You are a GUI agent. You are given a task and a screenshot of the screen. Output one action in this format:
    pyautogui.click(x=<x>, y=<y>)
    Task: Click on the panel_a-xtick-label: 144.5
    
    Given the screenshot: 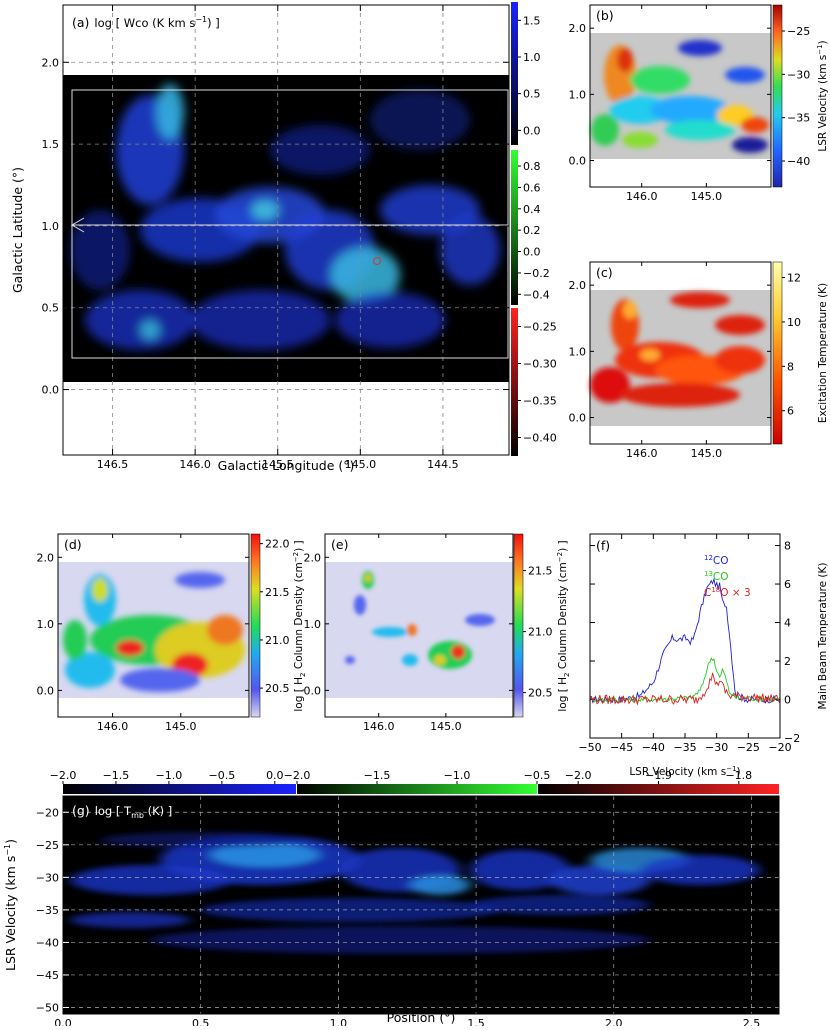 What is the action you would take?
    pyautogui.click(x=443, y=464)
    